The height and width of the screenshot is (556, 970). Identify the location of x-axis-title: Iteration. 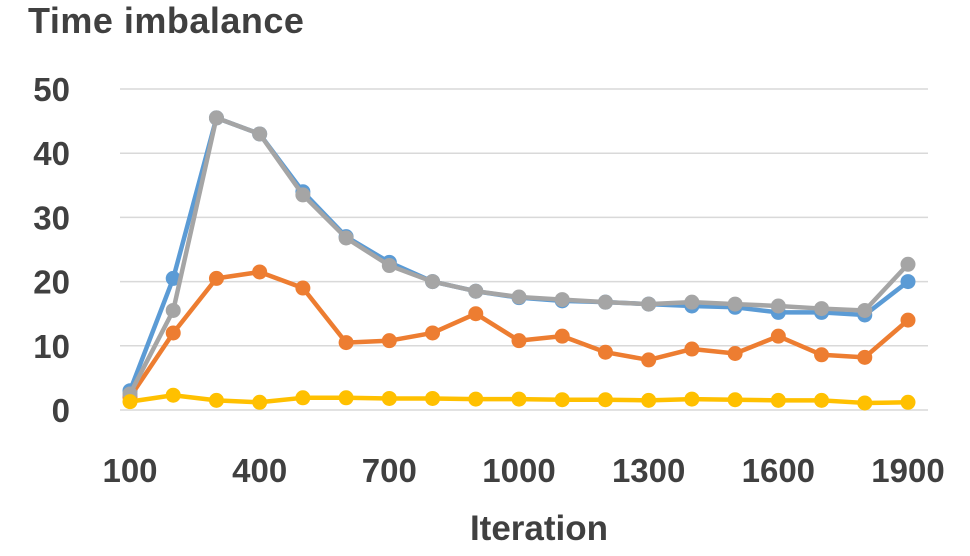
(539, 528).